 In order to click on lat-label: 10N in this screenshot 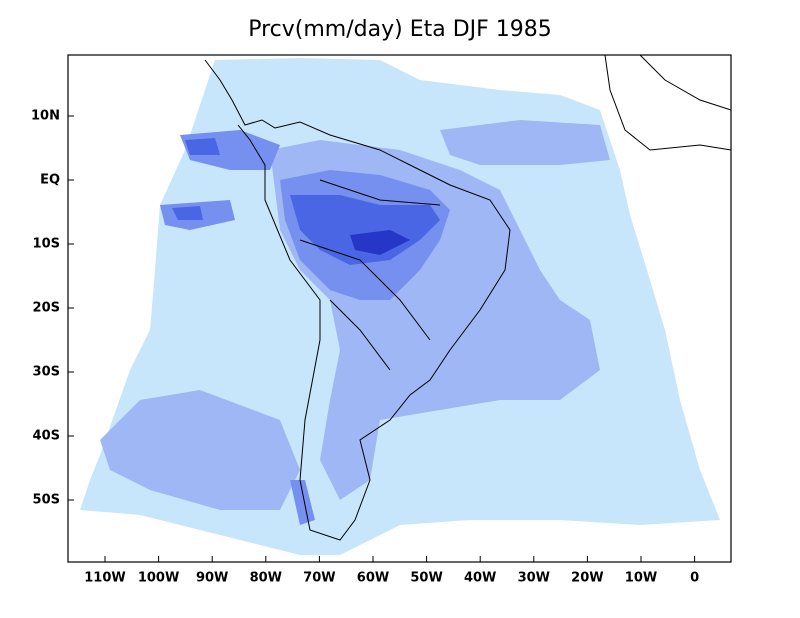, I will do `click(45, 116)`.